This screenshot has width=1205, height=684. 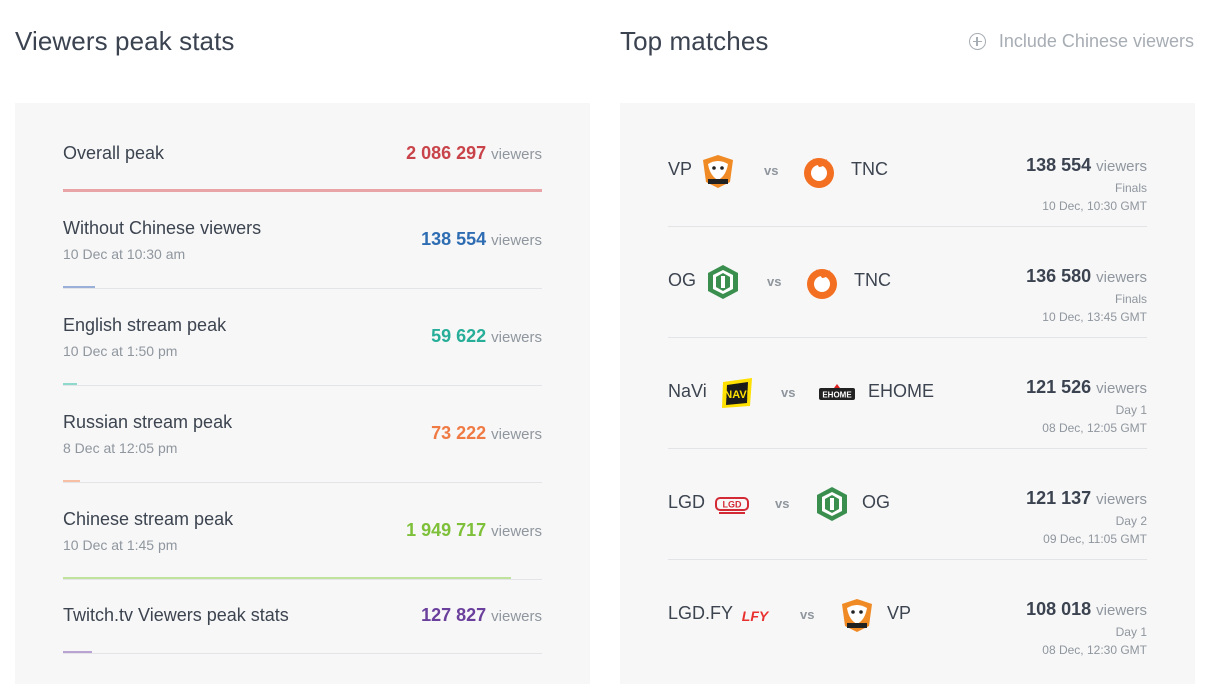 What do you see at coordinates (176, 615) in the screenshot?
I see `stat-label: Twitch.tv Viewers peak stats` at bounding box center [176, 615].